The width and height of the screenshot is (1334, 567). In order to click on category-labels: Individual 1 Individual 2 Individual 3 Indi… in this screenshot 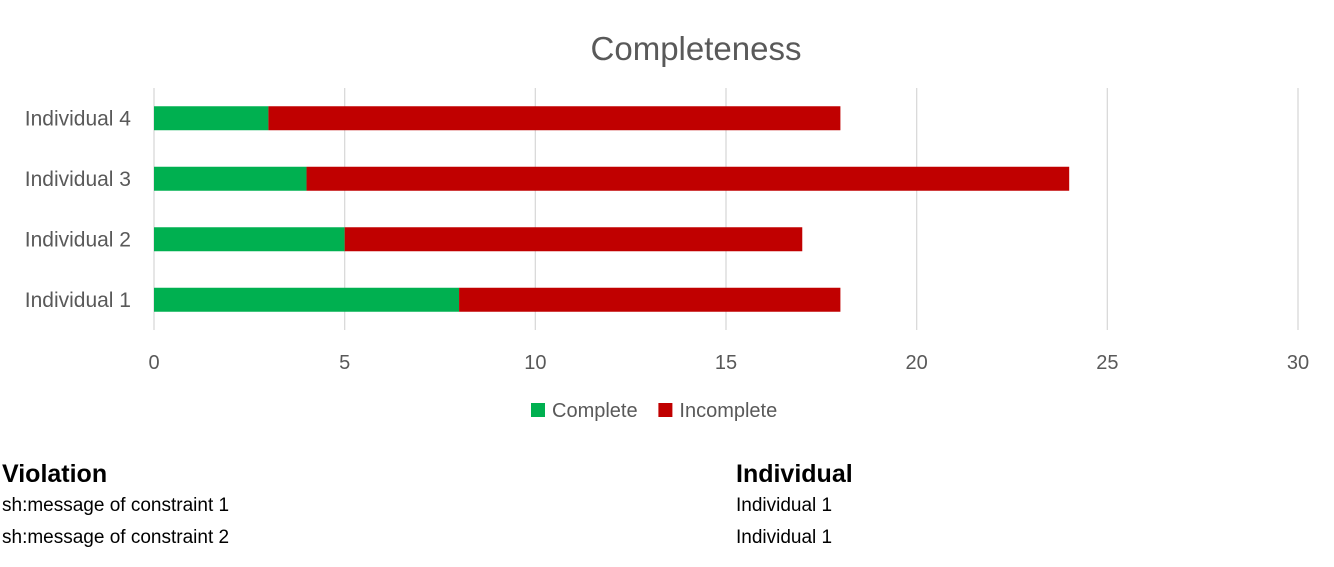, I will do `click(78, 209)`.